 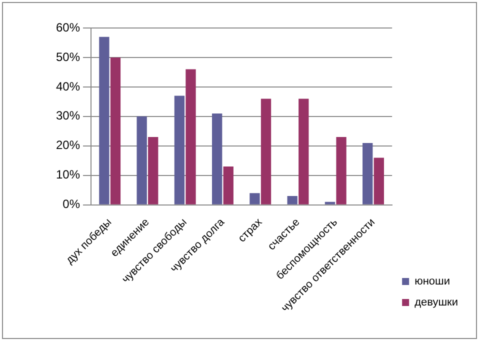 What do you see at coordinates (68, 27) in the screenshot?
I see `y-tick-label: 60%` at bounding box center [68, 27].